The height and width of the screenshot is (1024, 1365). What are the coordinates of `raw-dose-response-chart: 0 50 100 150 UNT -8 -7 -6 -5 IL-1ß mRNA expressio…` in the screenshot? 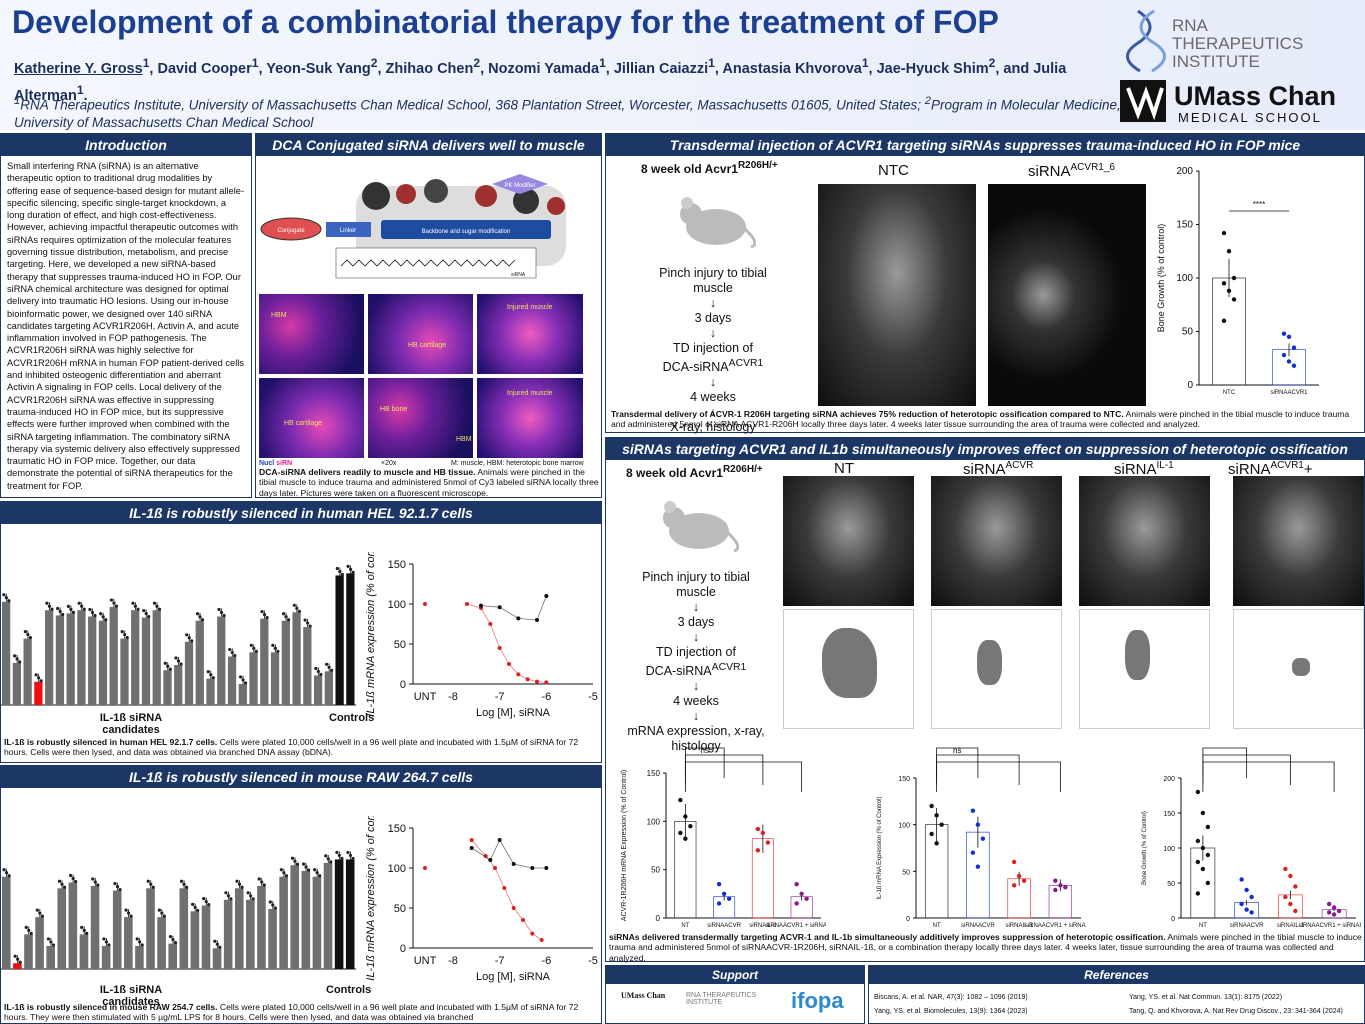 It's located at (481, 899).